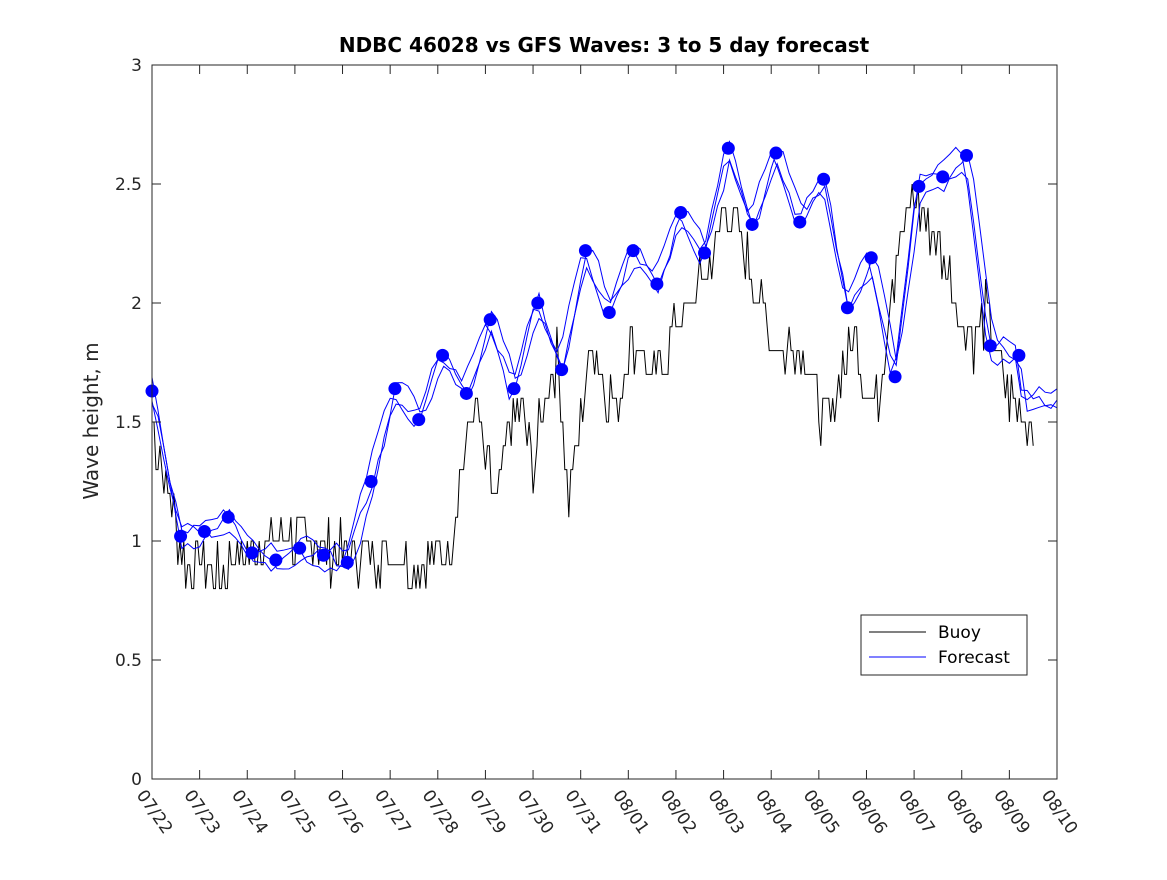  Describe the element at coordinates (916, 812) in the screenshot. I see `x-tick-label: 08/07` at that location.